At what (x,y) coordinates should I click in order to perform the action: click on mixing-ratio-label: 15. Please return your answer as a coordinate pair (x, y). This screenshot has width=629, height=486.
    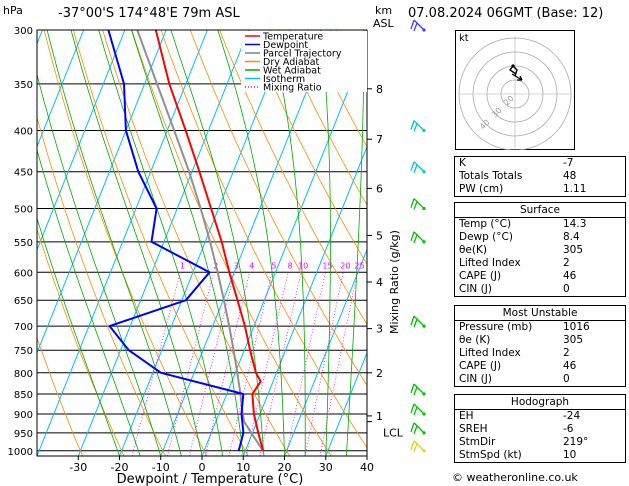
    Looking at the image, I should click on (327, 265).